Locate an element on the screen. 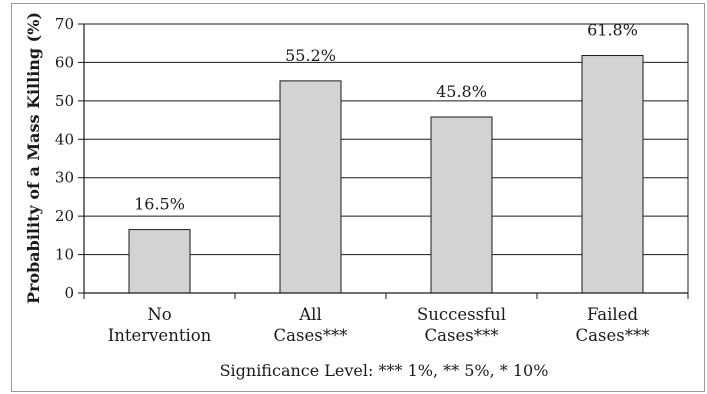 The height and width of the screenshot is (394, 707). category-label-1-line-0: All is located at coordinates (309, 314).